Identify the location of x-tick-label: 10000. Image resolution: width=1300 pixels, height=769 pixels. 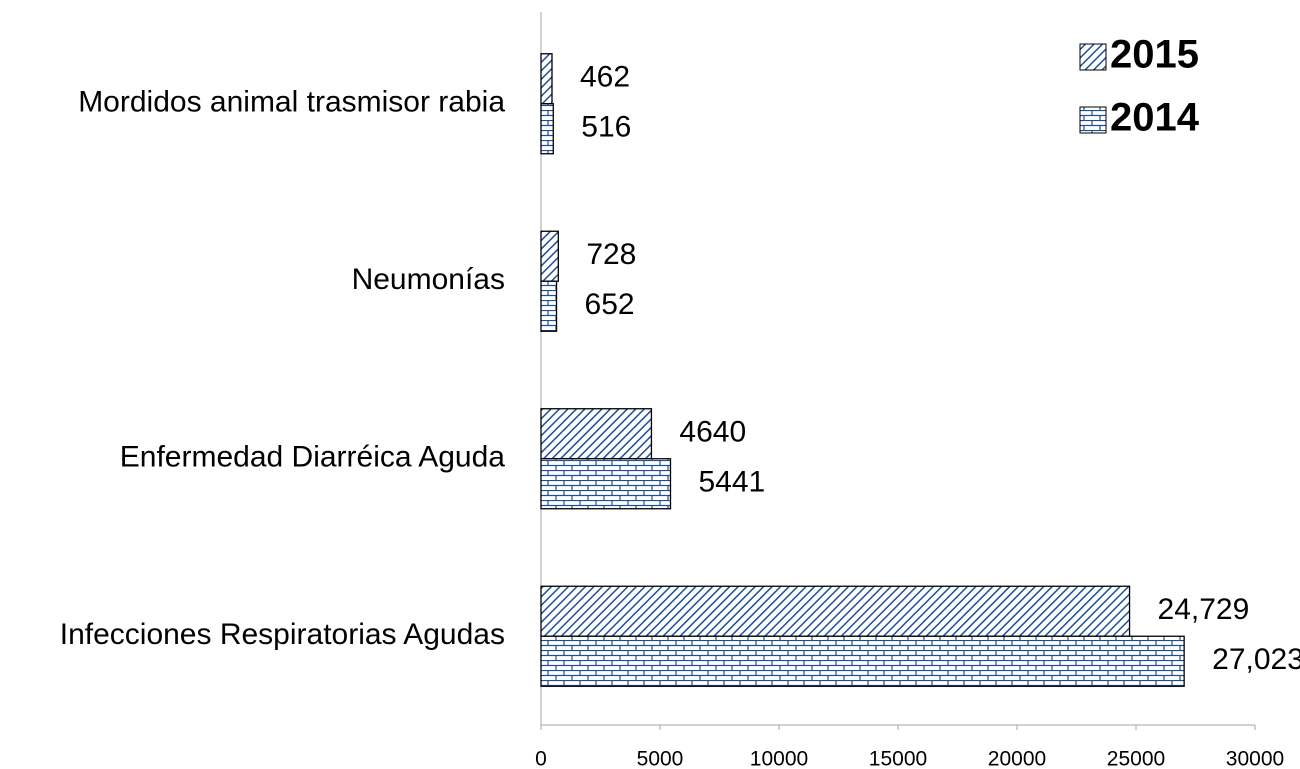
(779, 758).